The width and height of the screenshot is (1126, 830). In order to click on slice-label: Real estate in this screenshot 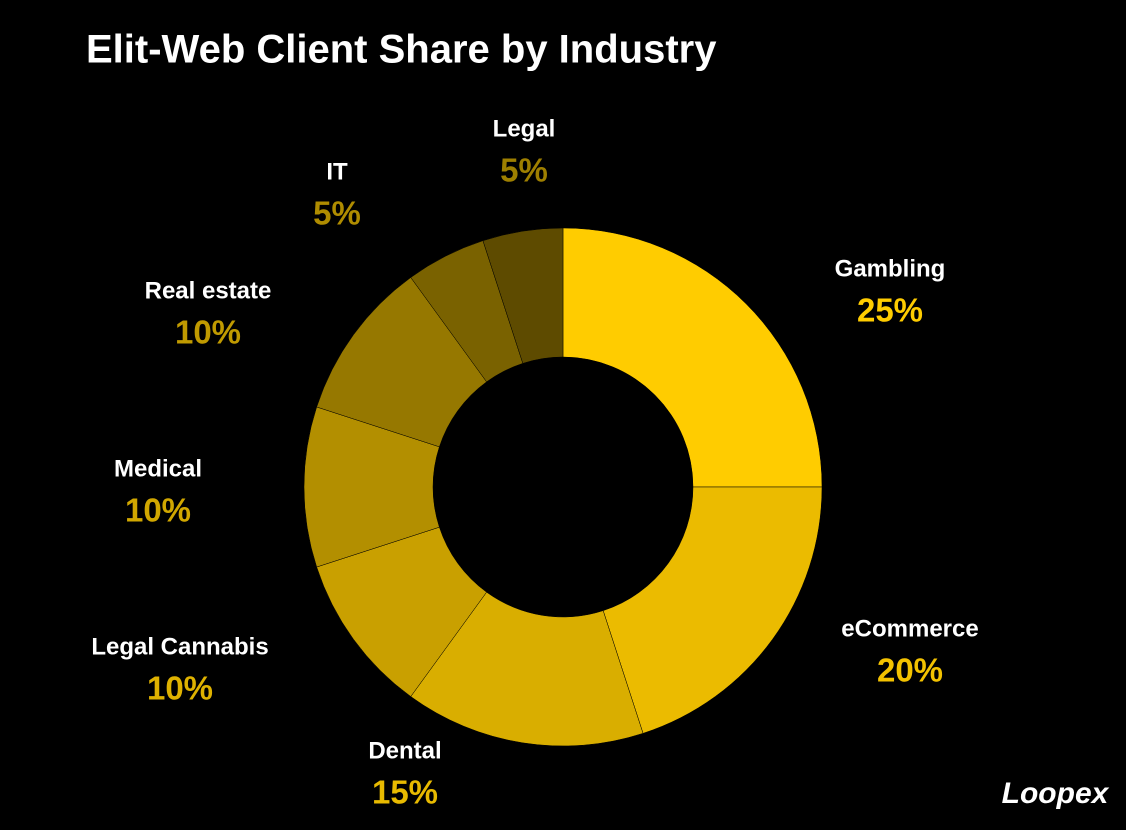, I will do `click(208, 290)`.